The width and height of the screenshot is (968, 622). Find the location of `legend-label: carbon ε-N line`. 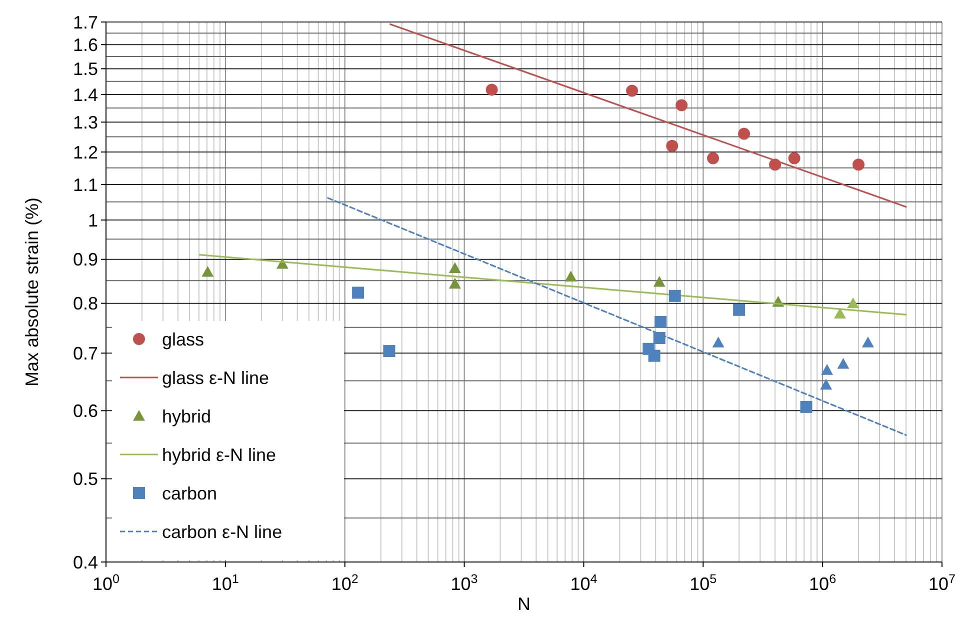

legend-label: carbon ε-N line is located at coordinates (222, 532).